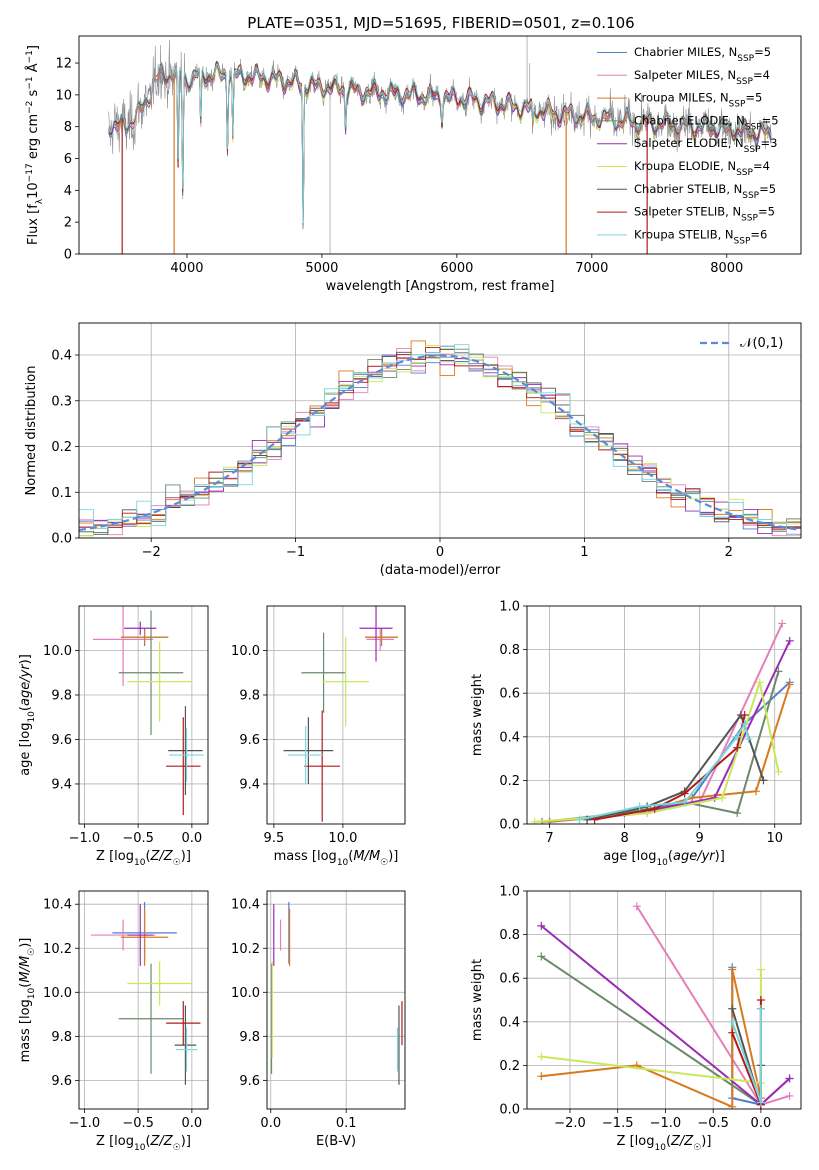  Describe the element at coordinates (762, 52) in the screenshot. I see `legend-label-chabrier-miles-part: =5` at that location.